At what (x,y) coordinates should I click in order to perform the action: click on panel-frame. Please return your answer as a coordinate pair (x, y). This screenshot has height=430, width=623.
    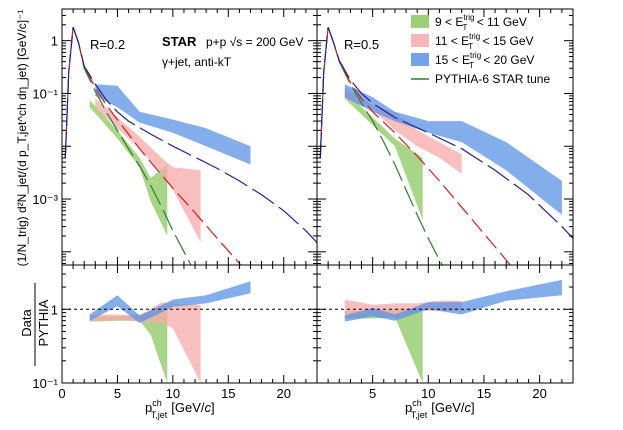
    Looking at the image, I should click on (445, 324).